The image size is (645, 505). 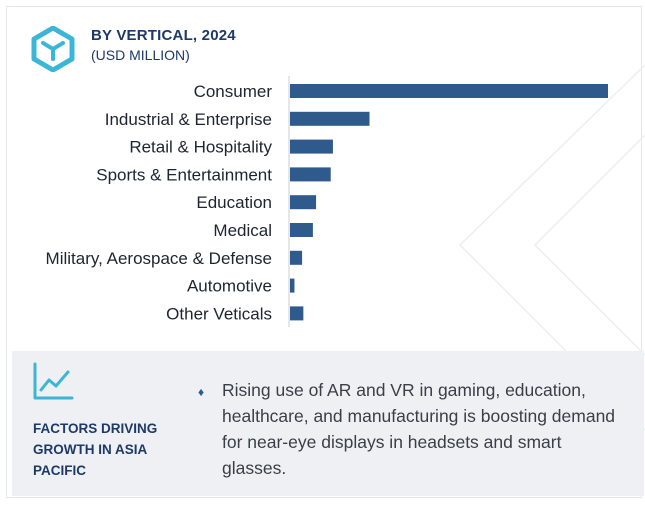 I want to click on category-label: Military, Aerospace & Defense, so click(x=159, y=258).